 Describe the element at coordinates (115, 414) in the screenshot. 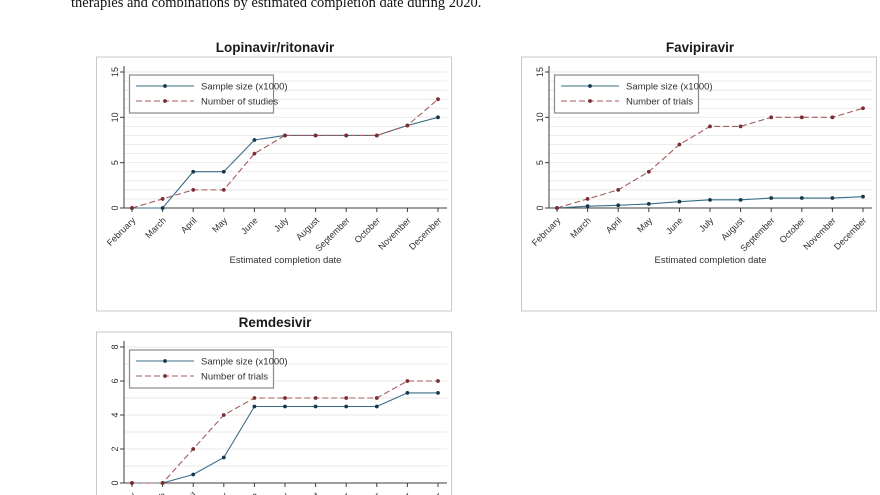

I see `y-tick-label: 4` at that location.